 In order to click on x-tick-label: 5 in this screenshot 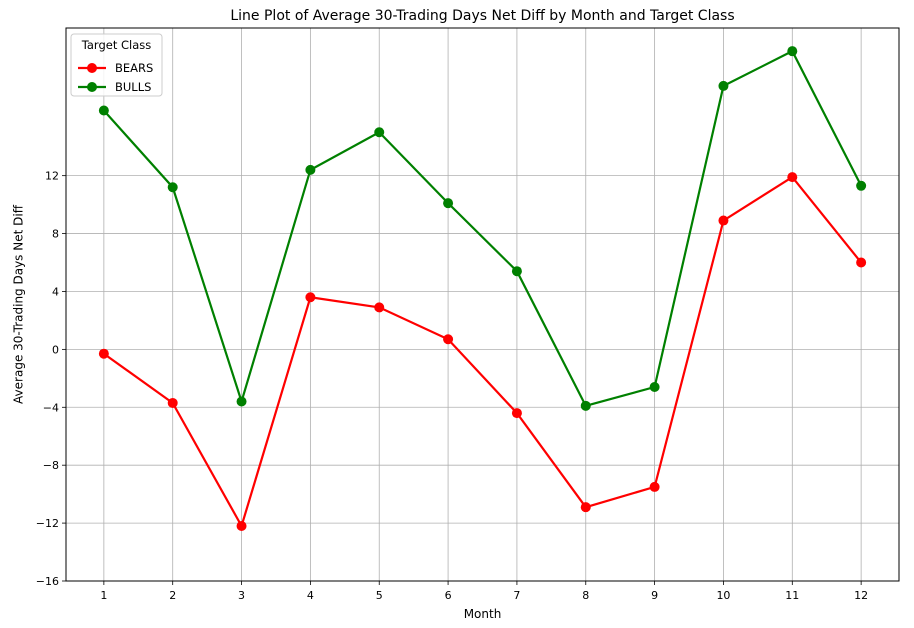, I will do `click(379, 595)`.